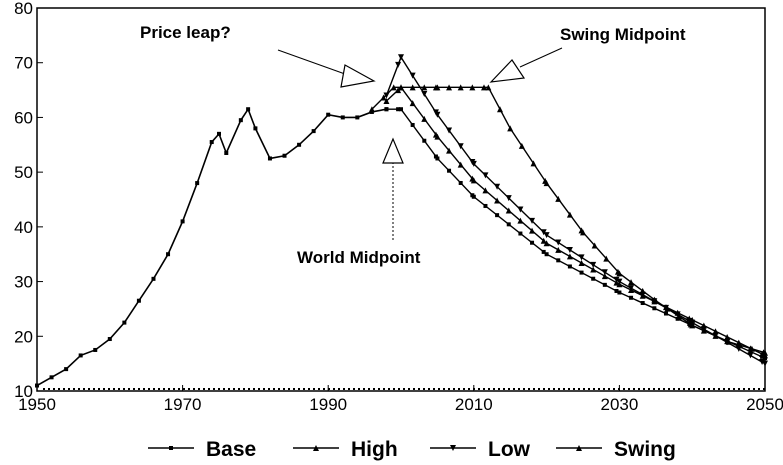  What do you see at coordinates (541, 57) in the screenshot?
I see `arrow-swing-midpoint-shaft` at bounding box center [541, 57].